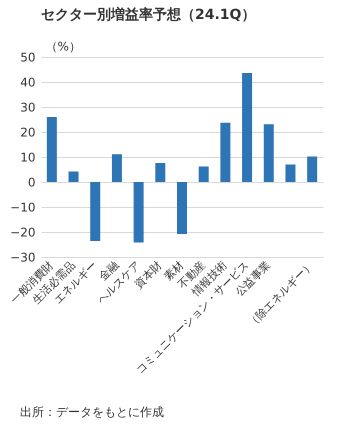 Image resolution: width=340 pixels, height=436 pixels. I want to click on y-tick-label: 0, so click(32, 183).